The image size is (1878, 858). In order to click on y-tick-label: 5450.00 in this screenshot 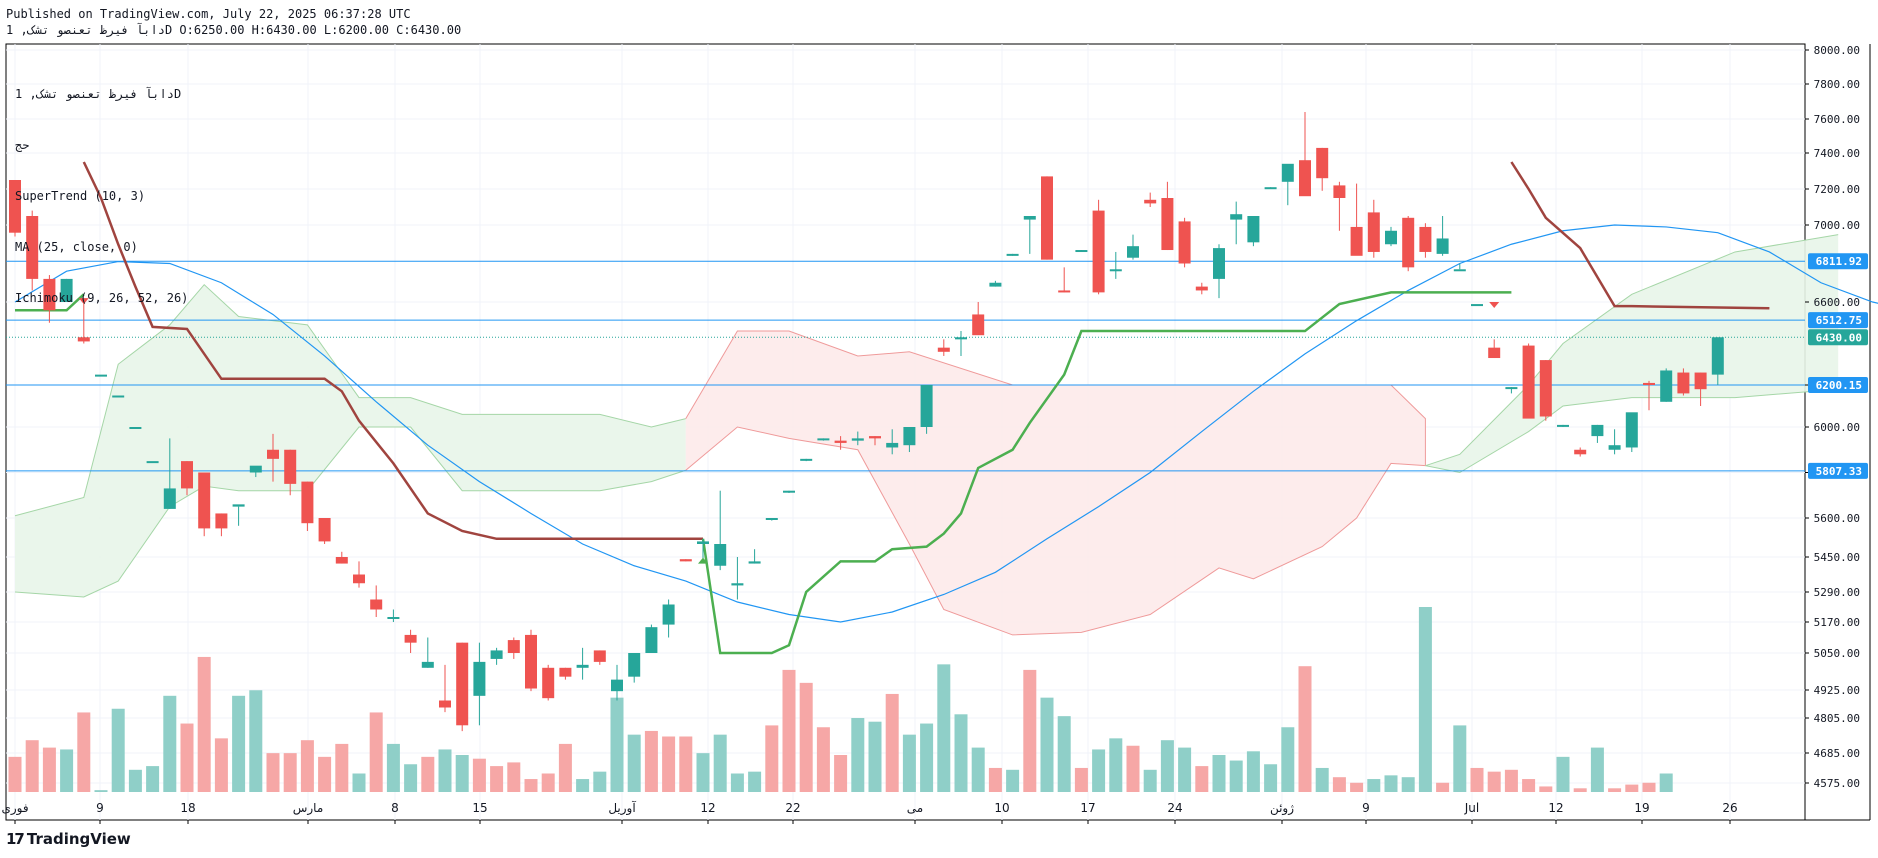, I will do `click(1837, 557)`.